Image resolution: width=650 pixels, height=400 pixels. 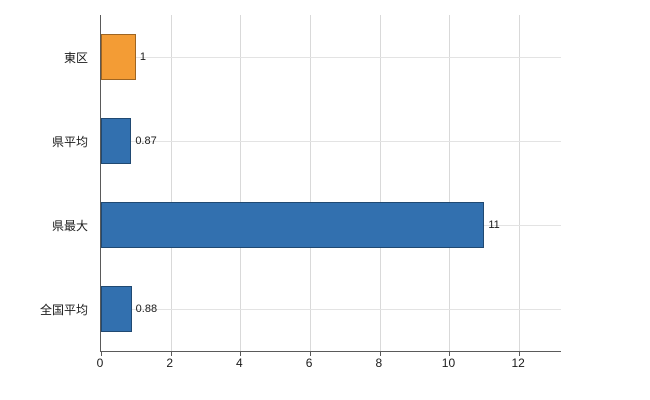 What do you see at coordinates (379, 363) in the screenshot?
I see `x-tick-label: 8` at bounding box center [379, 363].